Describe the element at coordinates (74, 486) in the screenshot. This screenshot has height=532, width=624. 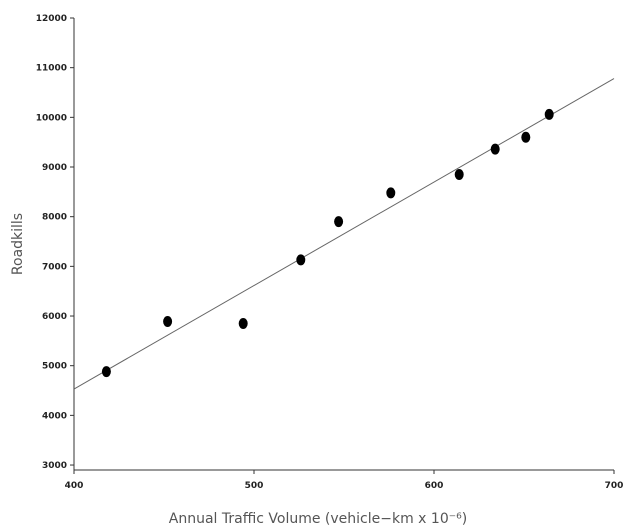
I see `x-tick-label: 400` at that location.